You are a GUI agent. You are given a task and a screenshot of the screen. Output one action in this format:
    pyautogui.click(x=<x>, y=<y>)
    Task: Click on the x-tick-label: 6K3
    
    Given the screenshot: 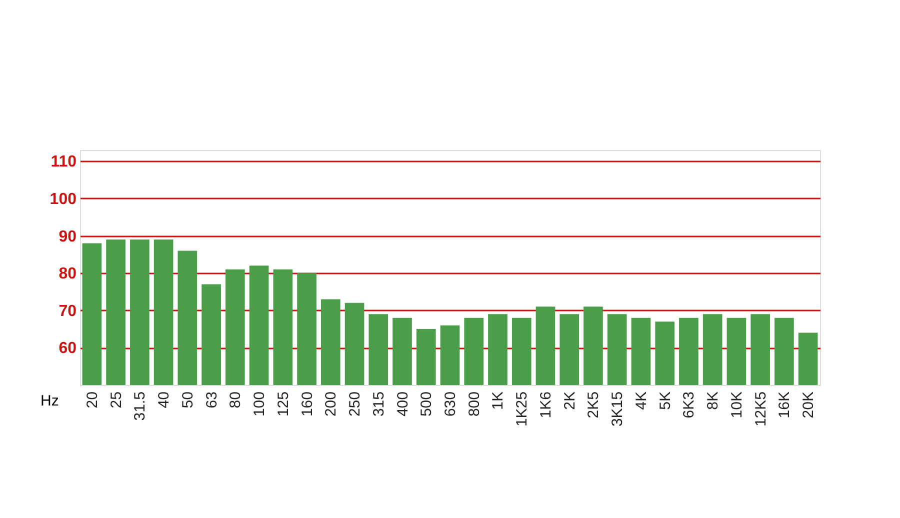 What is the action you would take?
    pyautogui.click(x=689, y=405)
    